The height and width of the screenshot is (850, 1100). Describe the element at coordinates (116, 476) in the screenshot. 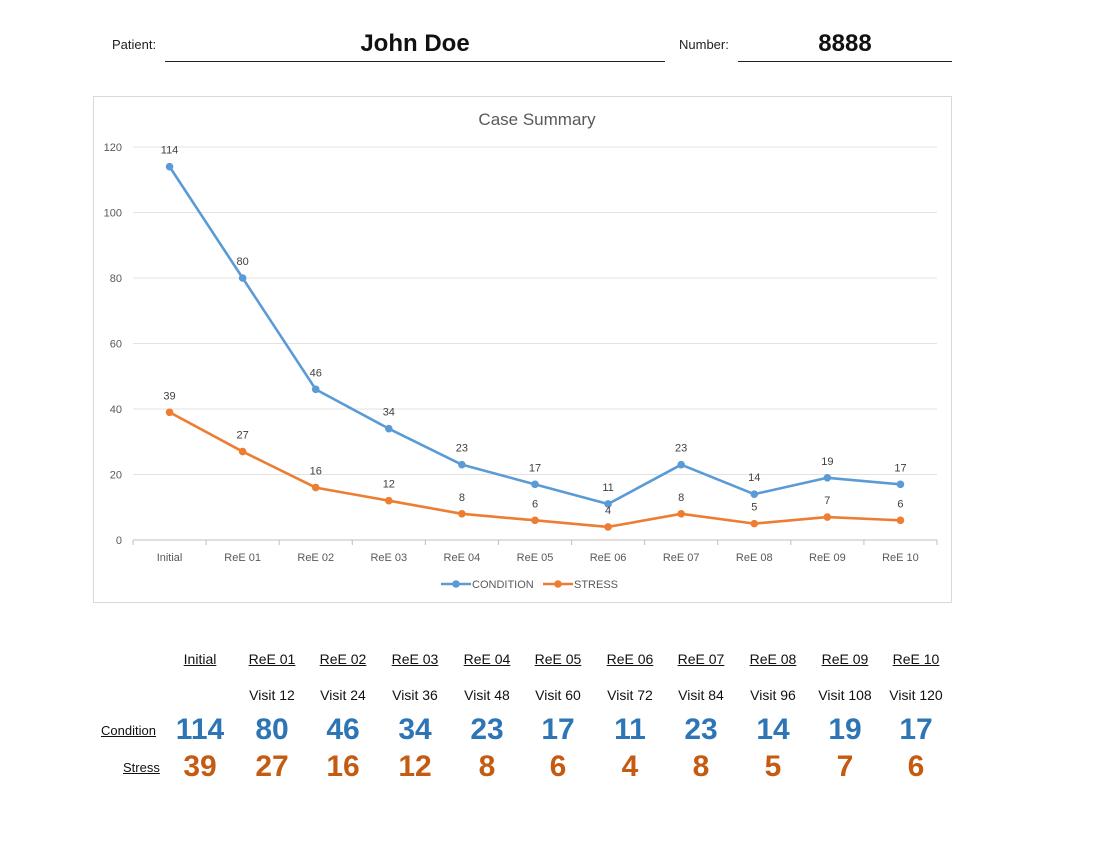

I see `y-tick-label: 20` at that location.